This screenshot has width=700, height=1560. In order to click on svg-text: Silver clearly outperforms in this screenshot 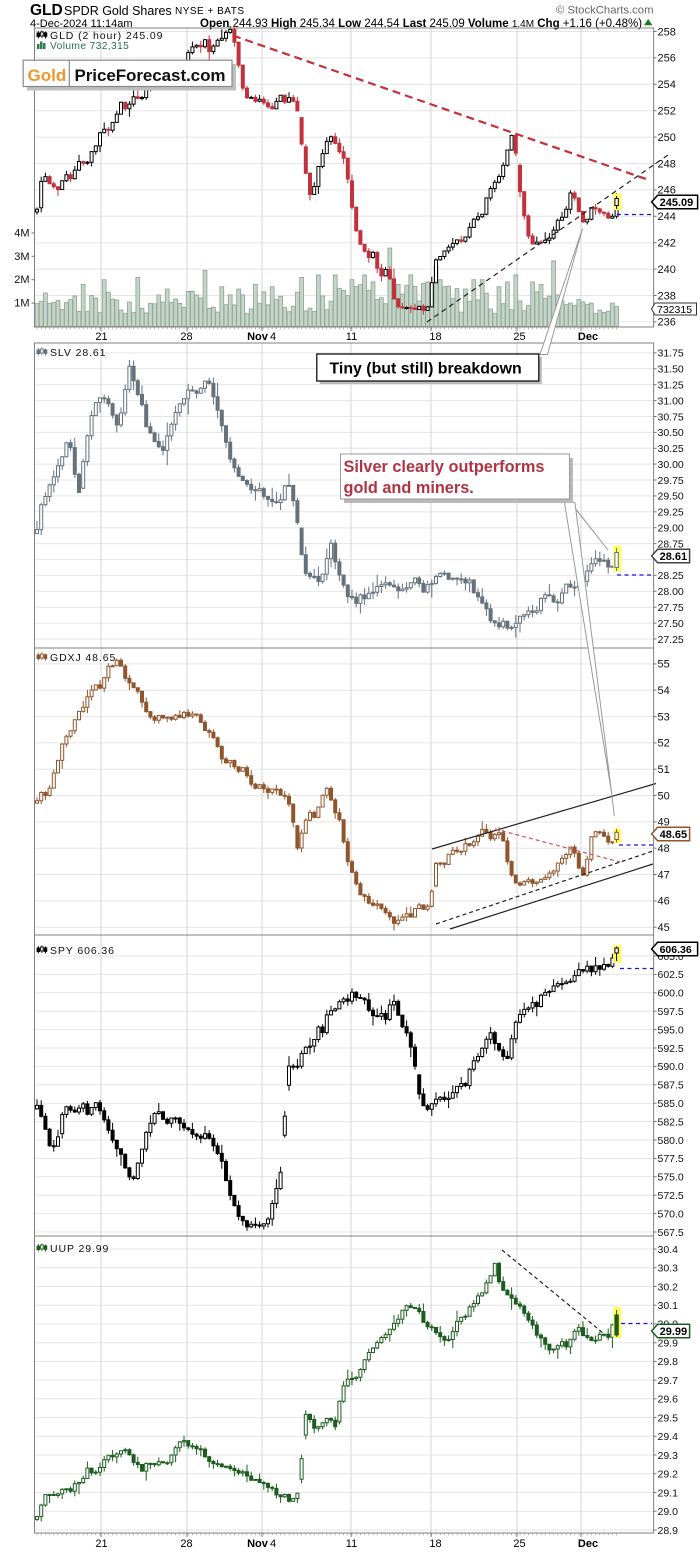, I will do `click(444, 467)`.